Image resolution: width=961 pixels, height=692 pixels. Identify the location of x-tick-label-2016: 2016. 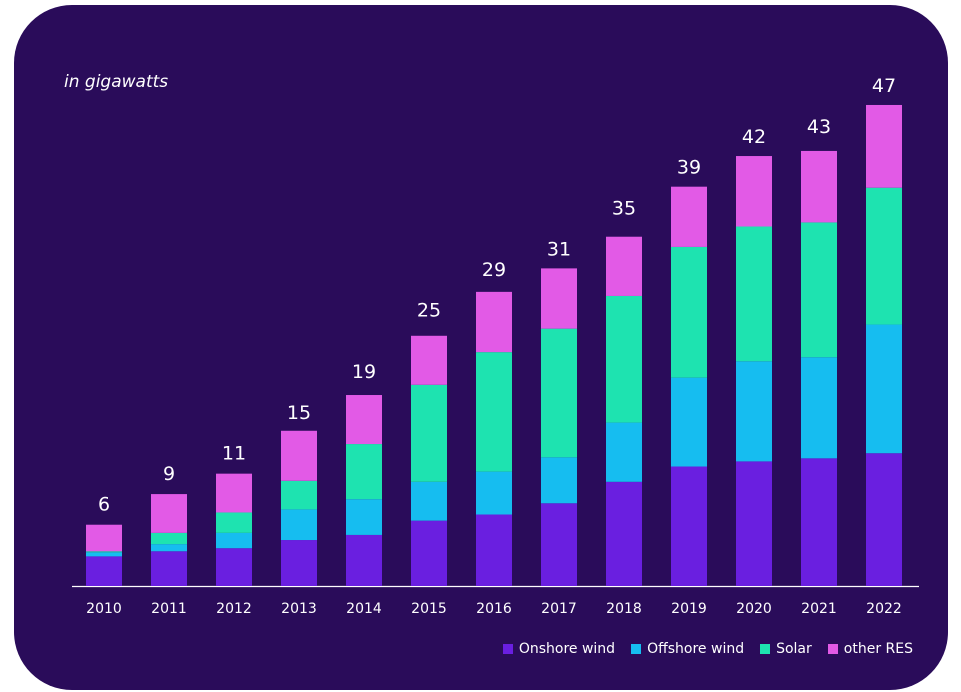
(494, 609).